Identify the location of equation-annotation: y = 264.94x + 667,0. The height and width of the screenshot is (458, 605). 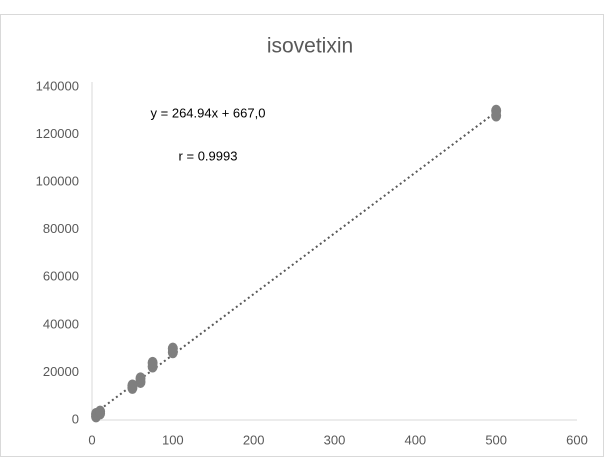
(208, 112).